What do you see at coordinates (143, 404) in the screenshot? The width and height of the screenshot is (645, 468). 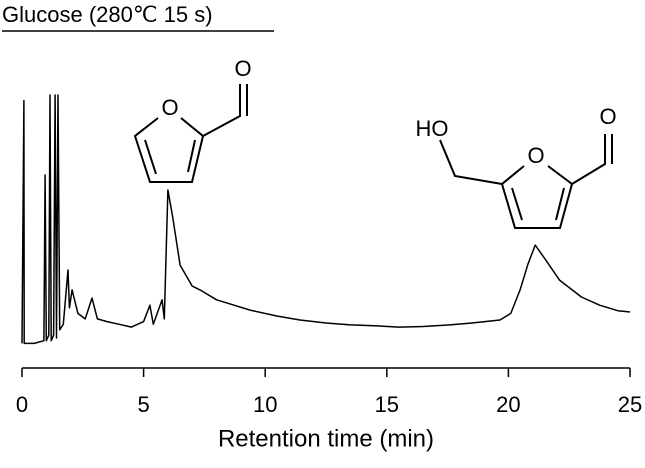 I see `x-tick-label: 5` at bounding box center [143, 404].